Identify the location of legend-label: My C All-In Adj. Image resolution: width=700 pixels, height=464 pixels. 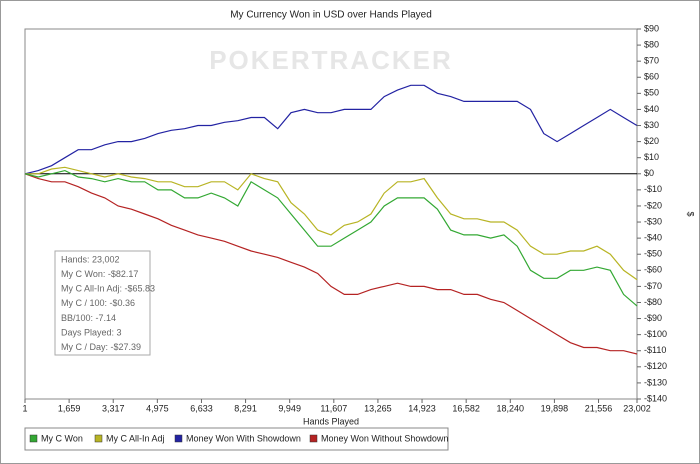
(135, 438).